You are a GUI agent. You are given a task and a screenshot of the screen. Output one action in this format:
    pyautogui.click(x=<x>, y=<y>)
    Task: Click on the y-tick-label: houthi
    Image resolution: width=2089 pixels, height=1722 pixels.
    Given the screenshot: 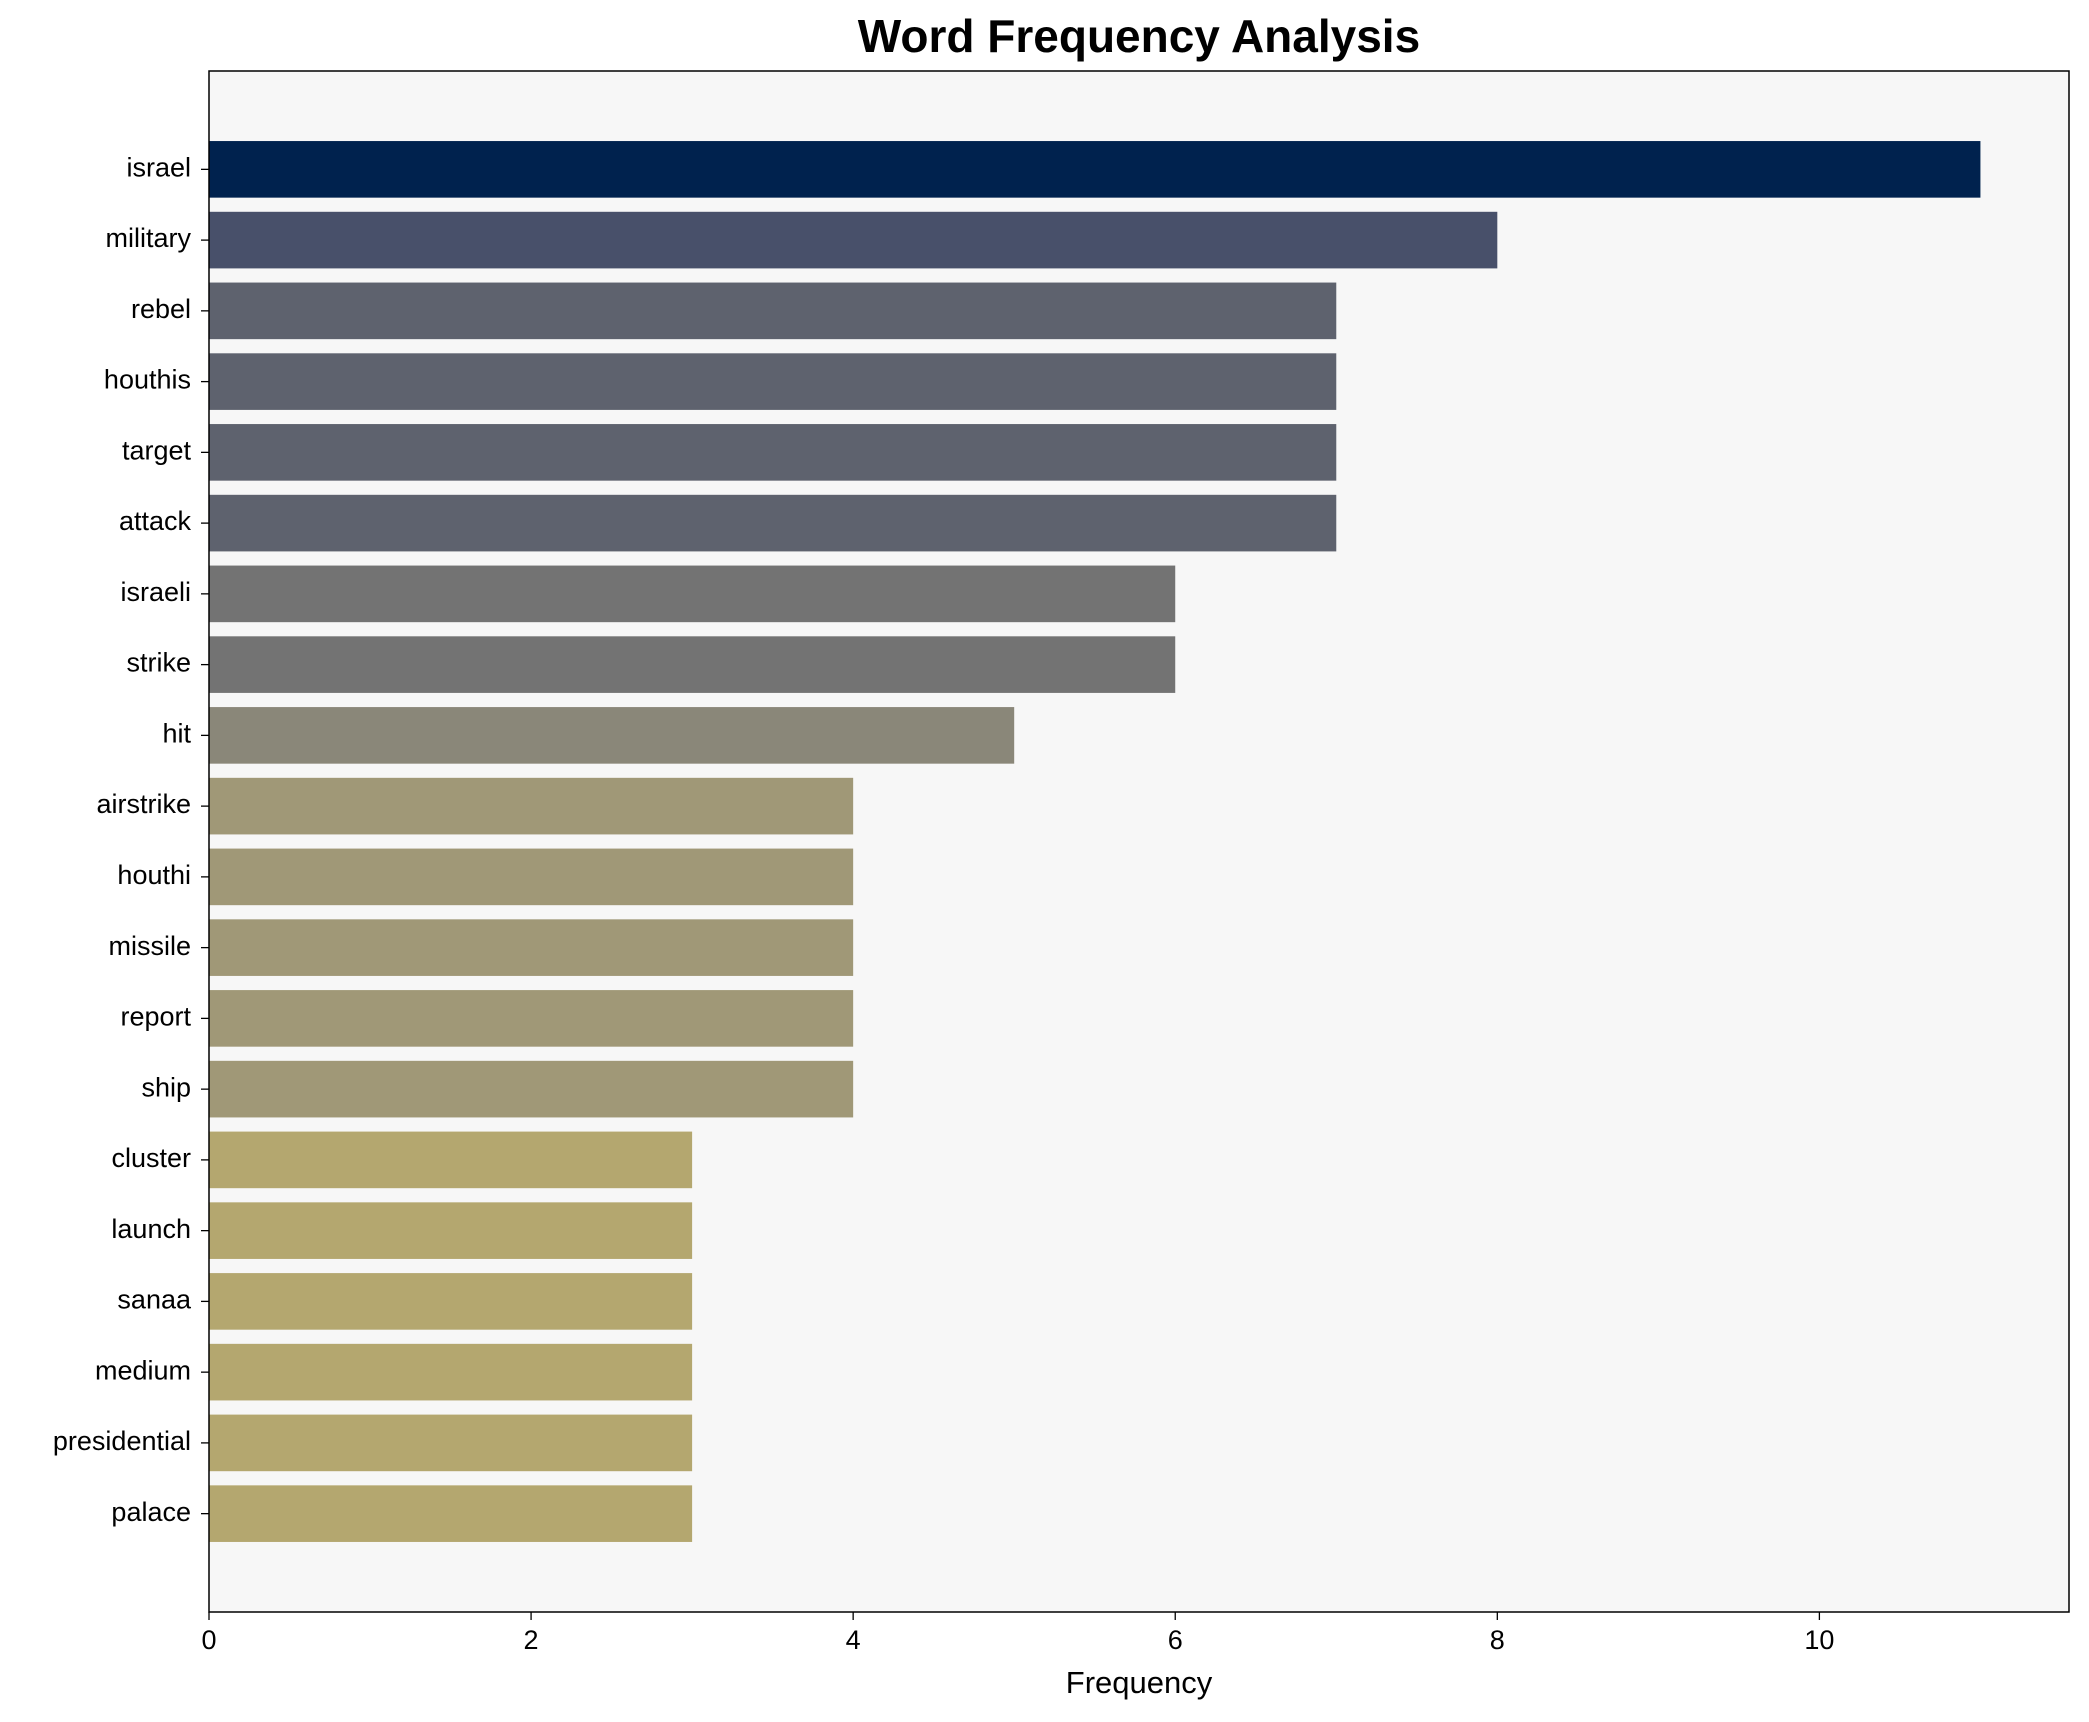 What is the action you would take?
    pyautogui.click(x=154, y=875)
    